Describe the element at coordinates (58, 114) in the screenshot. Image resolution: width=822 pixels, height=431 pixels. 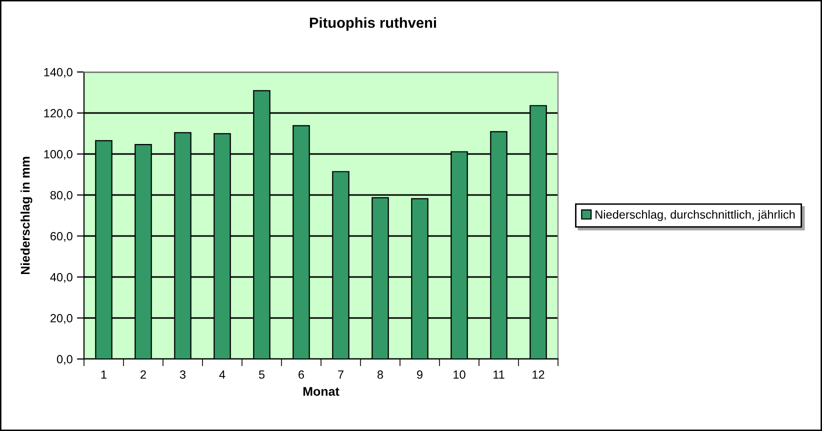
I see `y-tick-label: 120,0` at that location.